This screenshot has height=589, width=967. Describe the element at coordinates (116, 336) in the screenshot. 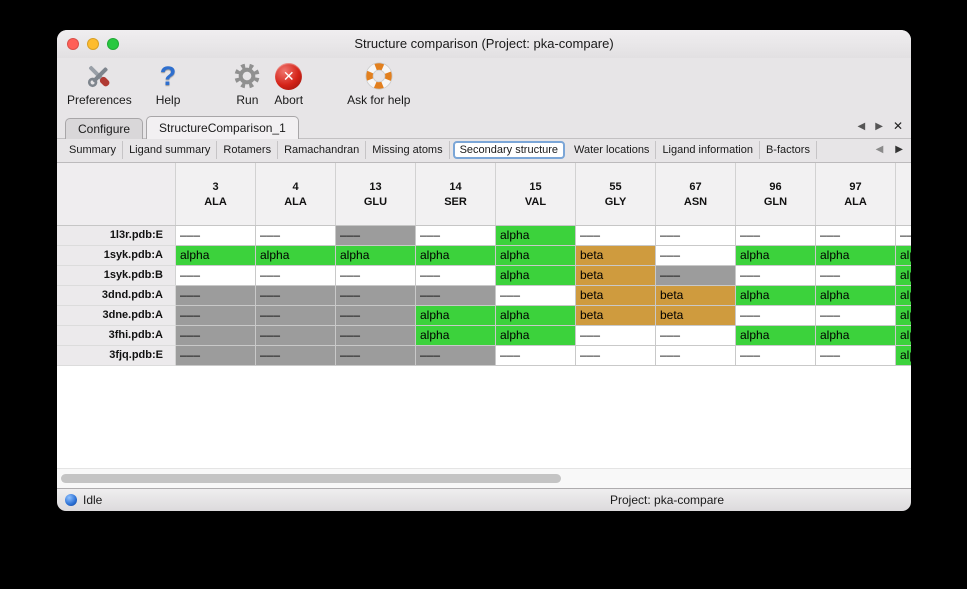

I see `row-label: 3fhi.pdb:A` at that location.